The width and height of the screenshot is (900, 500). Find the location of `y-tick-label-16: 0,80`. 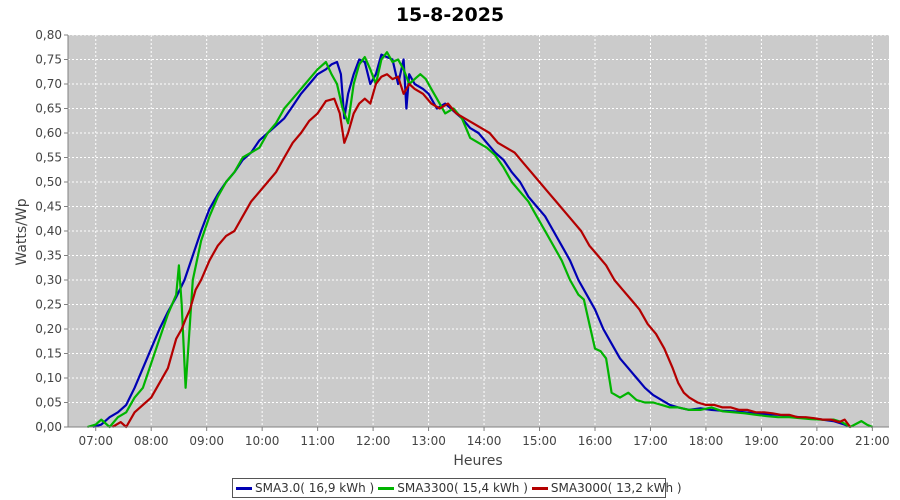

y-tick-label-16: 0,80 is located at coordinates (48, 35).